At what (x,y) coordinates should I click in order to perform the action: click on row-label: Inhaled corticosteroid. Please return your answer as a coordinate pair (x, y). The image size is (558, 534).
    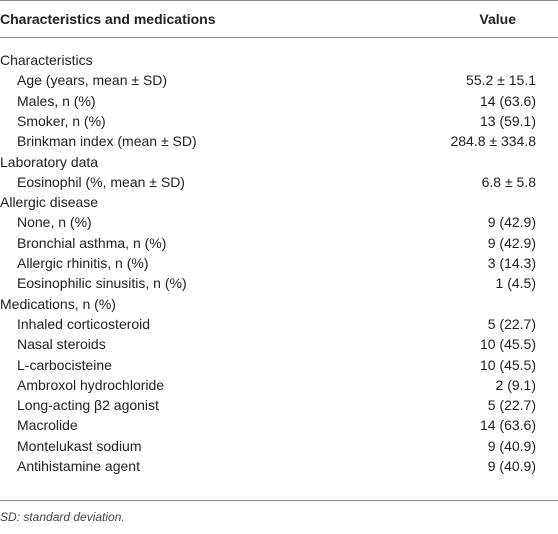
    Looking at the image, I should click on (84, 323).